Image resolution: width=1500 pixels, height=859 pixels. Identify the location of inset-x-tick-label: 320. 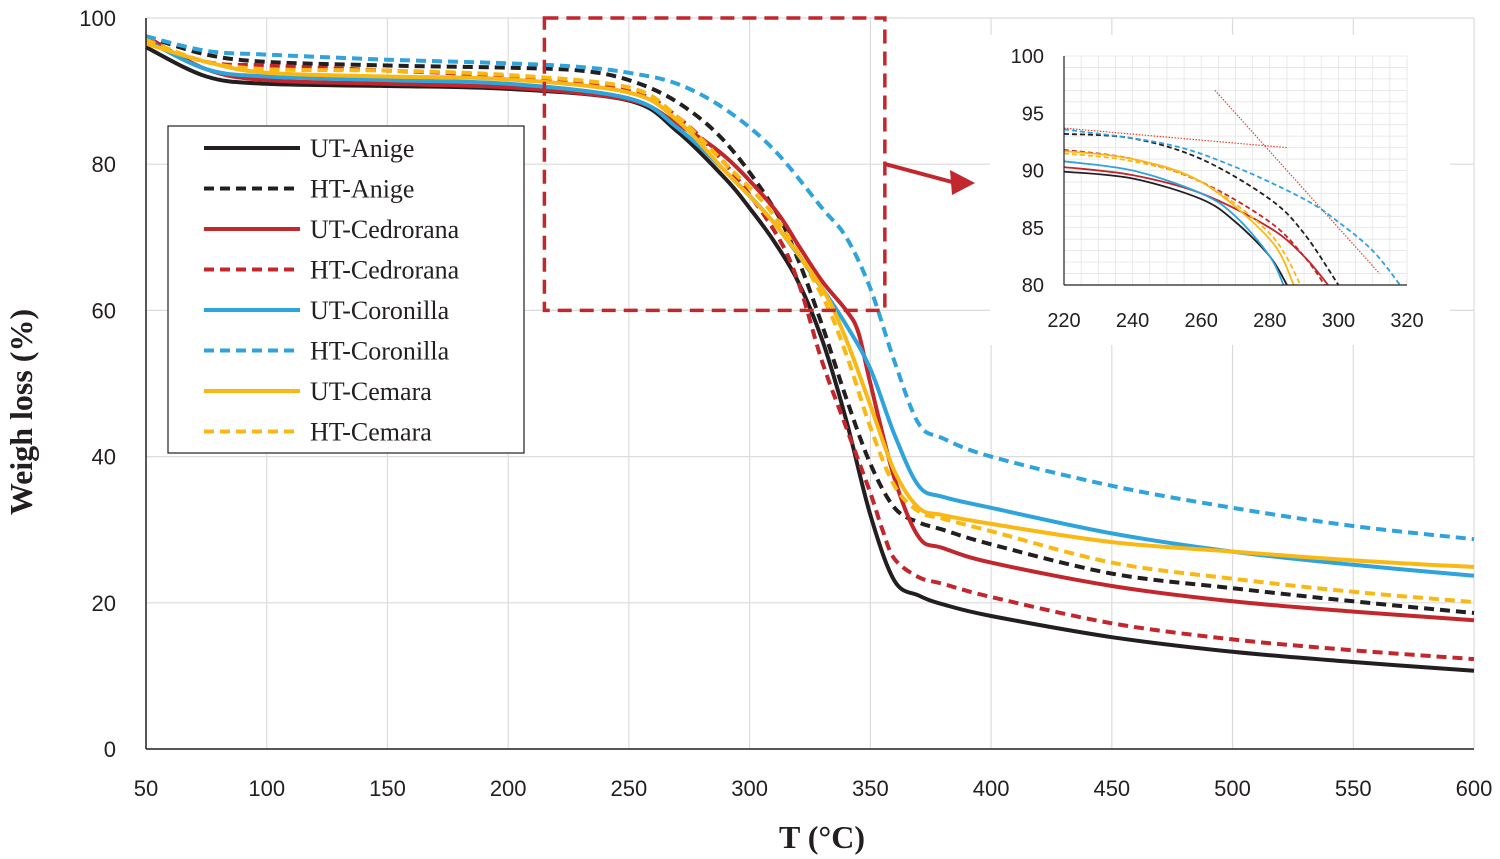
(1406, 321).